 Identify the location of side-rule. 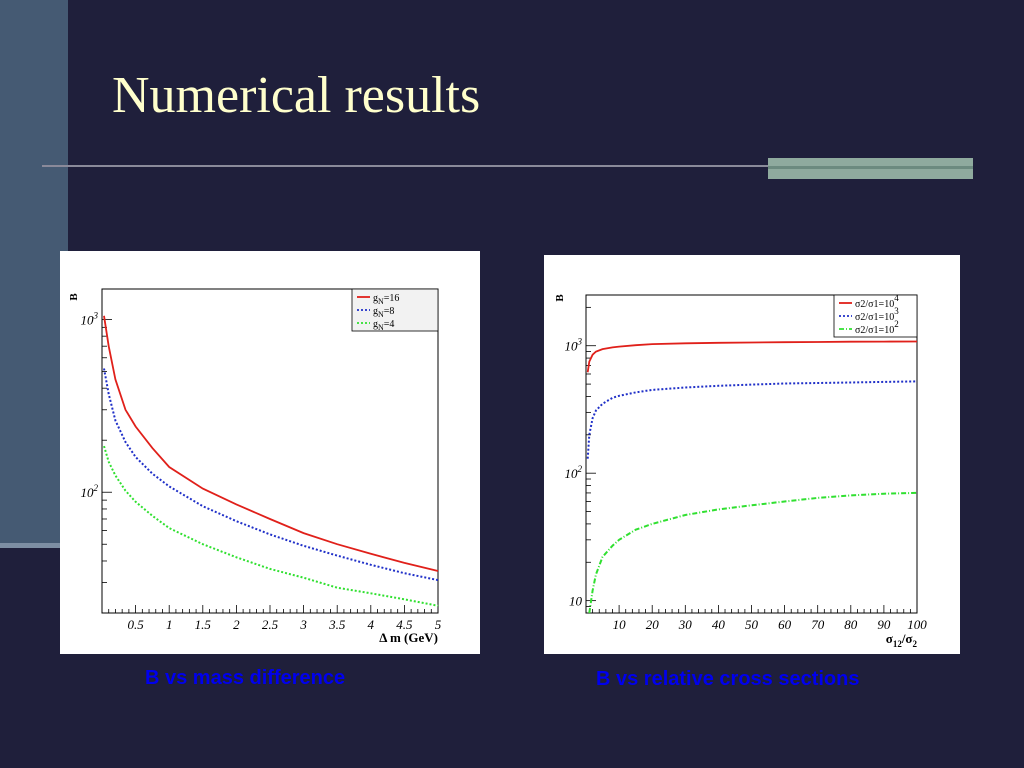
(34, 545).